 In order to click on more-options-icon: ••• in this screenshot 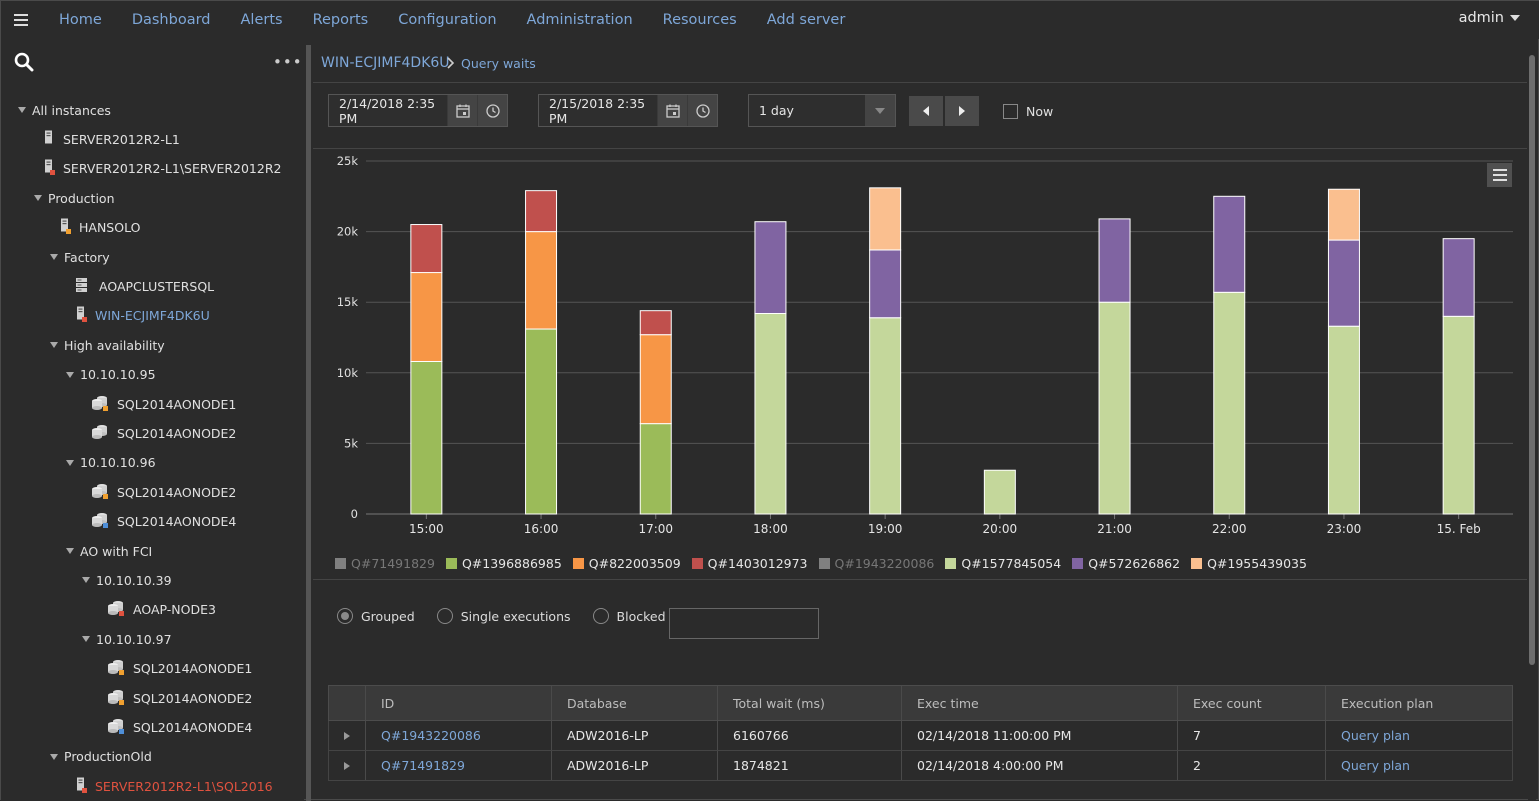, I will do `click(288, 62)`.